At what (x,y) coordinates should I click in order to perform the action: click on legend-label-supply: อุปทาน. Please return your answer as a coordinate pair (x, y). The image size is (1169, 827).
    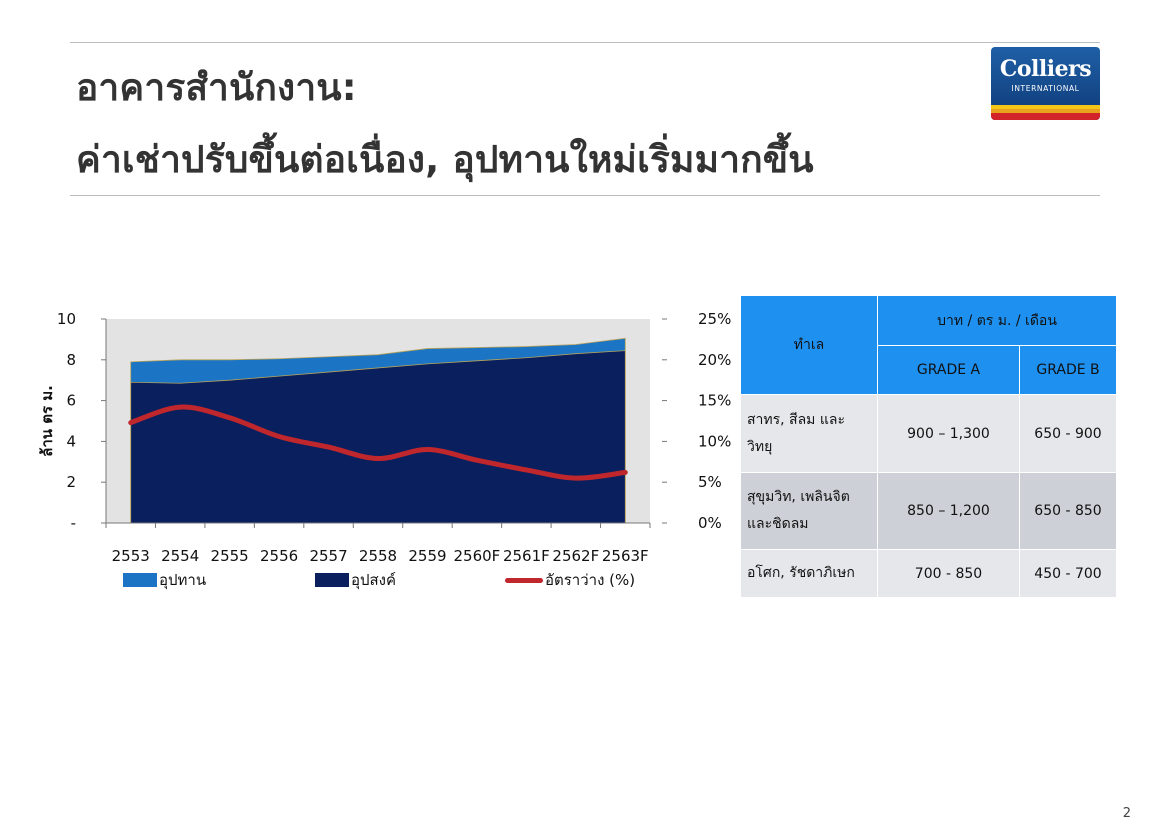
    Looking at the image, I should click on (183, 580).